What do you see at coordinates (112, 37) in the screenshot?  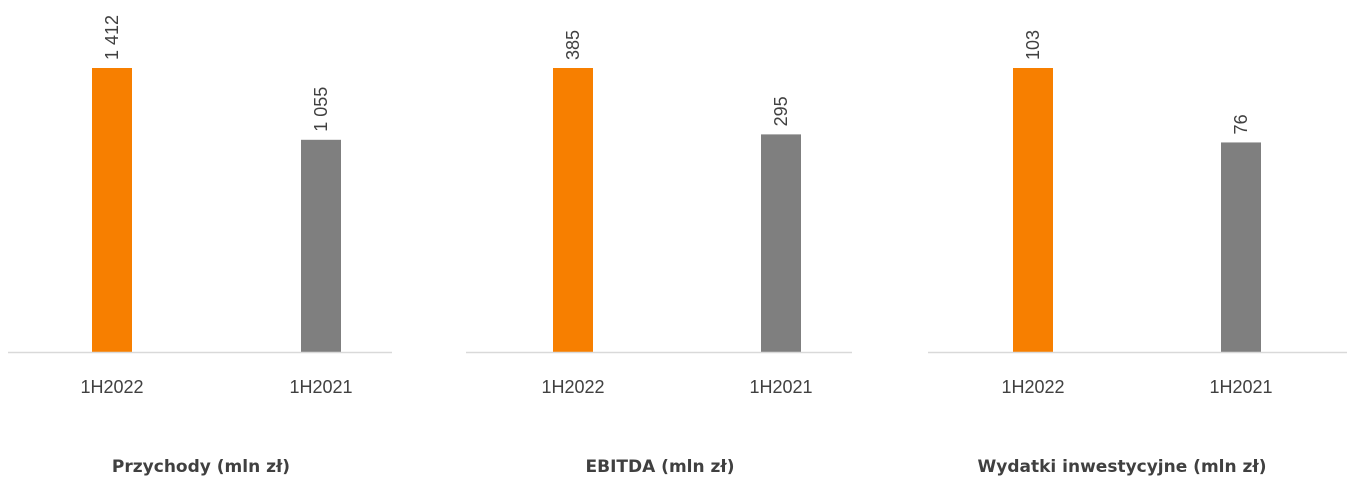 I see `data-label: 1 412` at bounding box center [112, 37].